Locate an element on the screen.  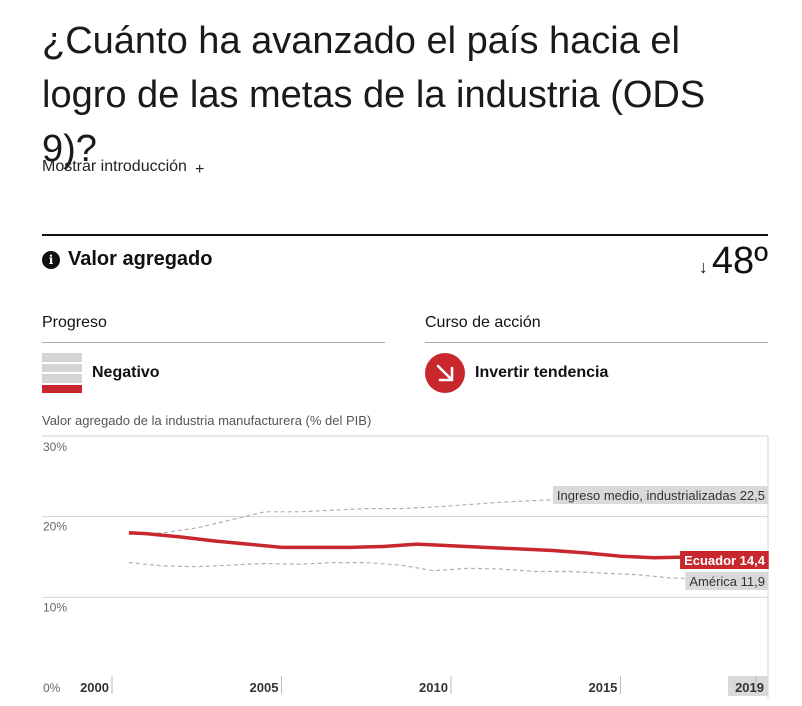
series-label: Ecuador 14,4 is located at coordinates (725, 560).